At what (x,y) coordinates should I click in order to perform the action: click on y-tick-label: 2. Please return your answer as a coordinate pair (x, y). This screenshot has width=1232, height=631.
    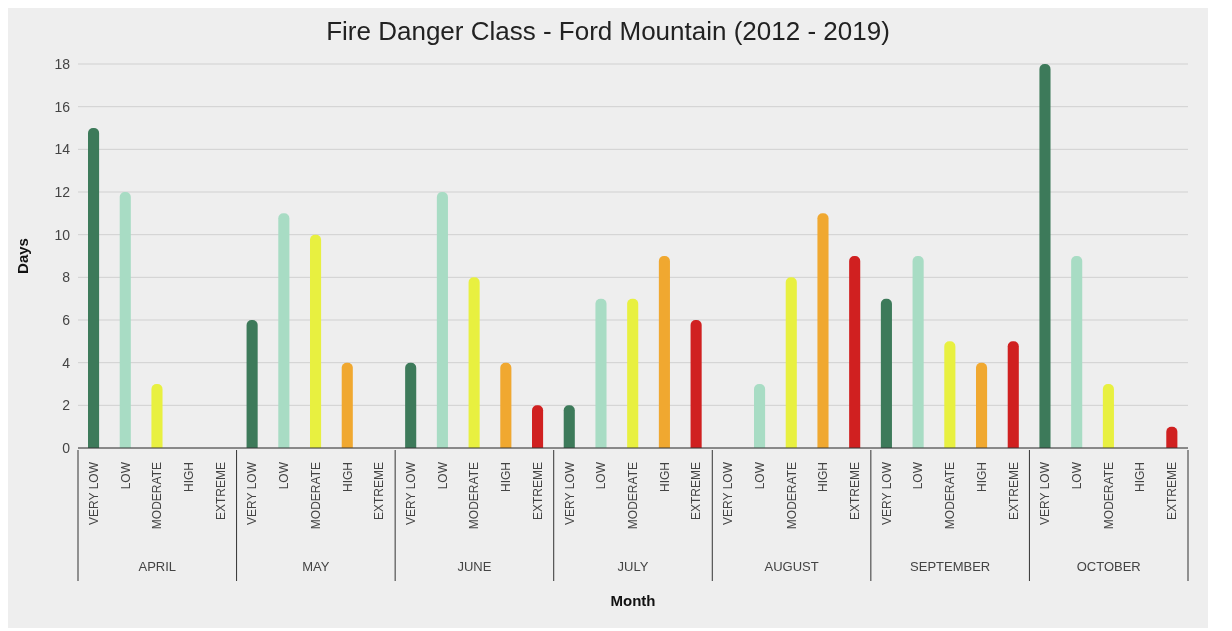
    Looking at the image, I should click on (66, 405).